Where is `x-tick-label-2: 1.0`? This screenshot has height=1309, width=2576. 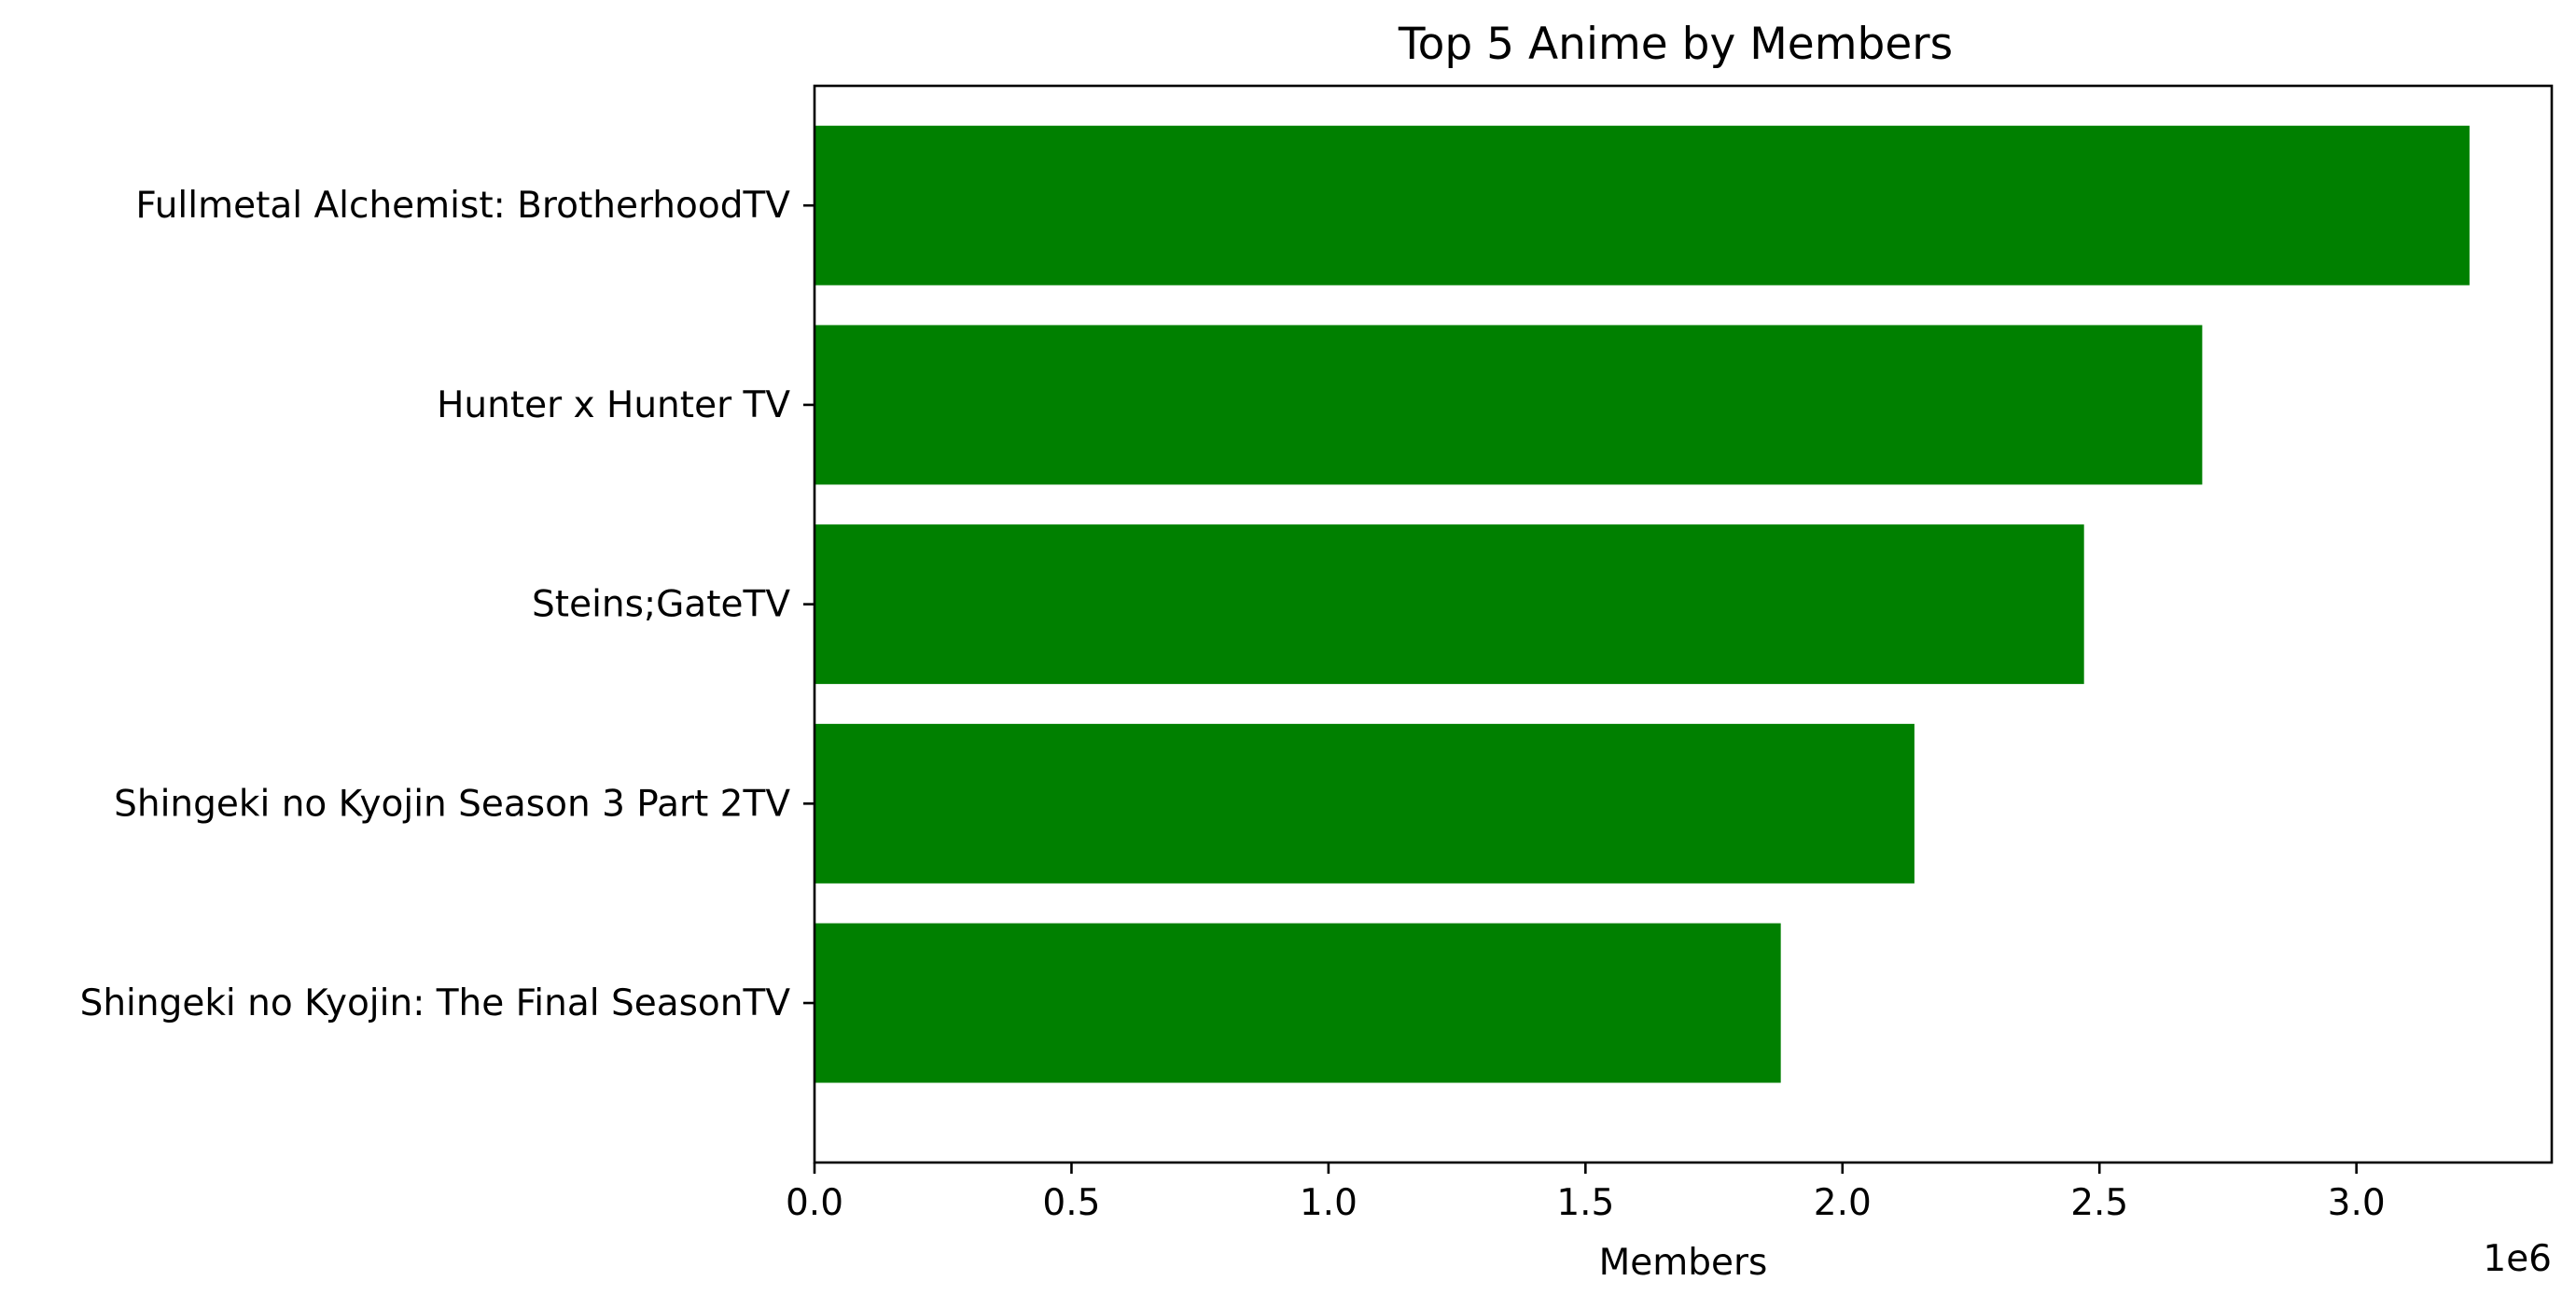 x-tick-label-2: 1.0 is located at coordinates (1329, 1203).